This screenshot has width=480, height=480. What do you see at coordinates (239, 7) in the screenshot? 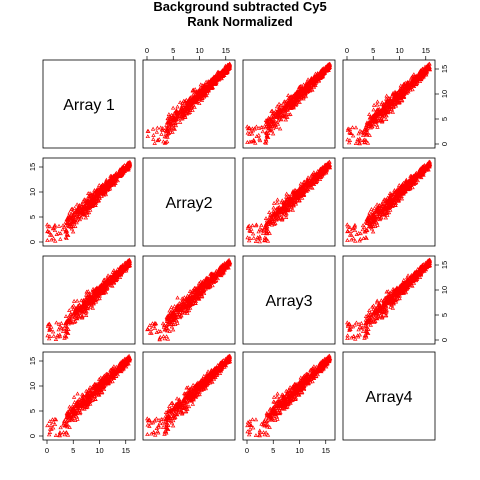
I see `chart-title: Background subtracted Cy5` at bounding box center [239, 7].